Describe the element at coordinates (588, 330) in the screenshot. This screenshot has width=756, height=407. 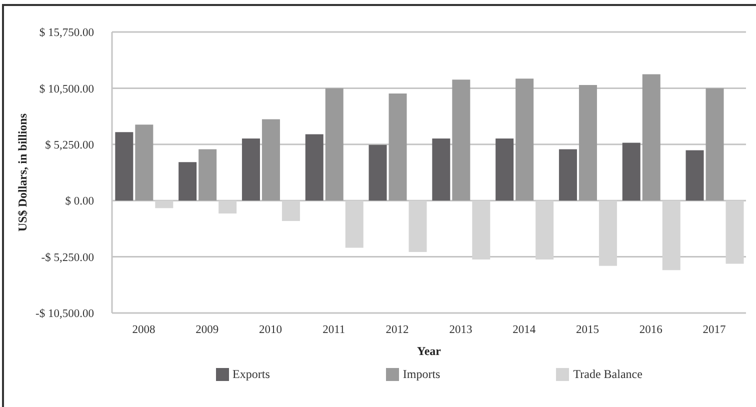
I see `x-tick-label: 2015` at that location.